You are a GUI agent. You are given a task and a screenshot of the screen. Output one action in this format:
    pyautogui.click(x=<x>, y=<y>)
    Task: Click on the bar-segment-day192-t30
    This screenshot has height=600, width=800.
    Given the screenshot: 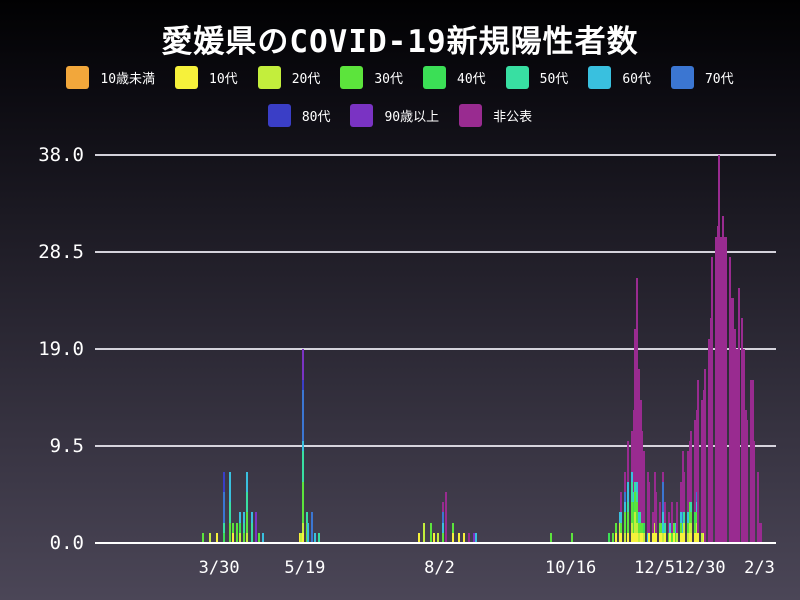 What is the action you would take?
    pyautogui.click(x=430, y=532)
    